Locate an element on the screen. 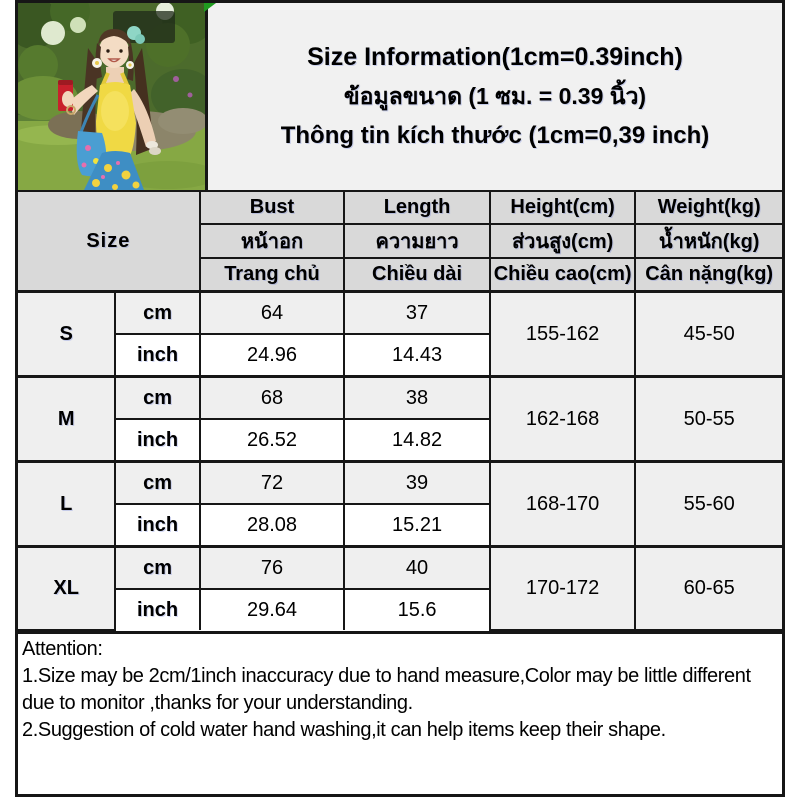  cell-s-bust-inch: 24.96 is located at coordinates (272, 355).